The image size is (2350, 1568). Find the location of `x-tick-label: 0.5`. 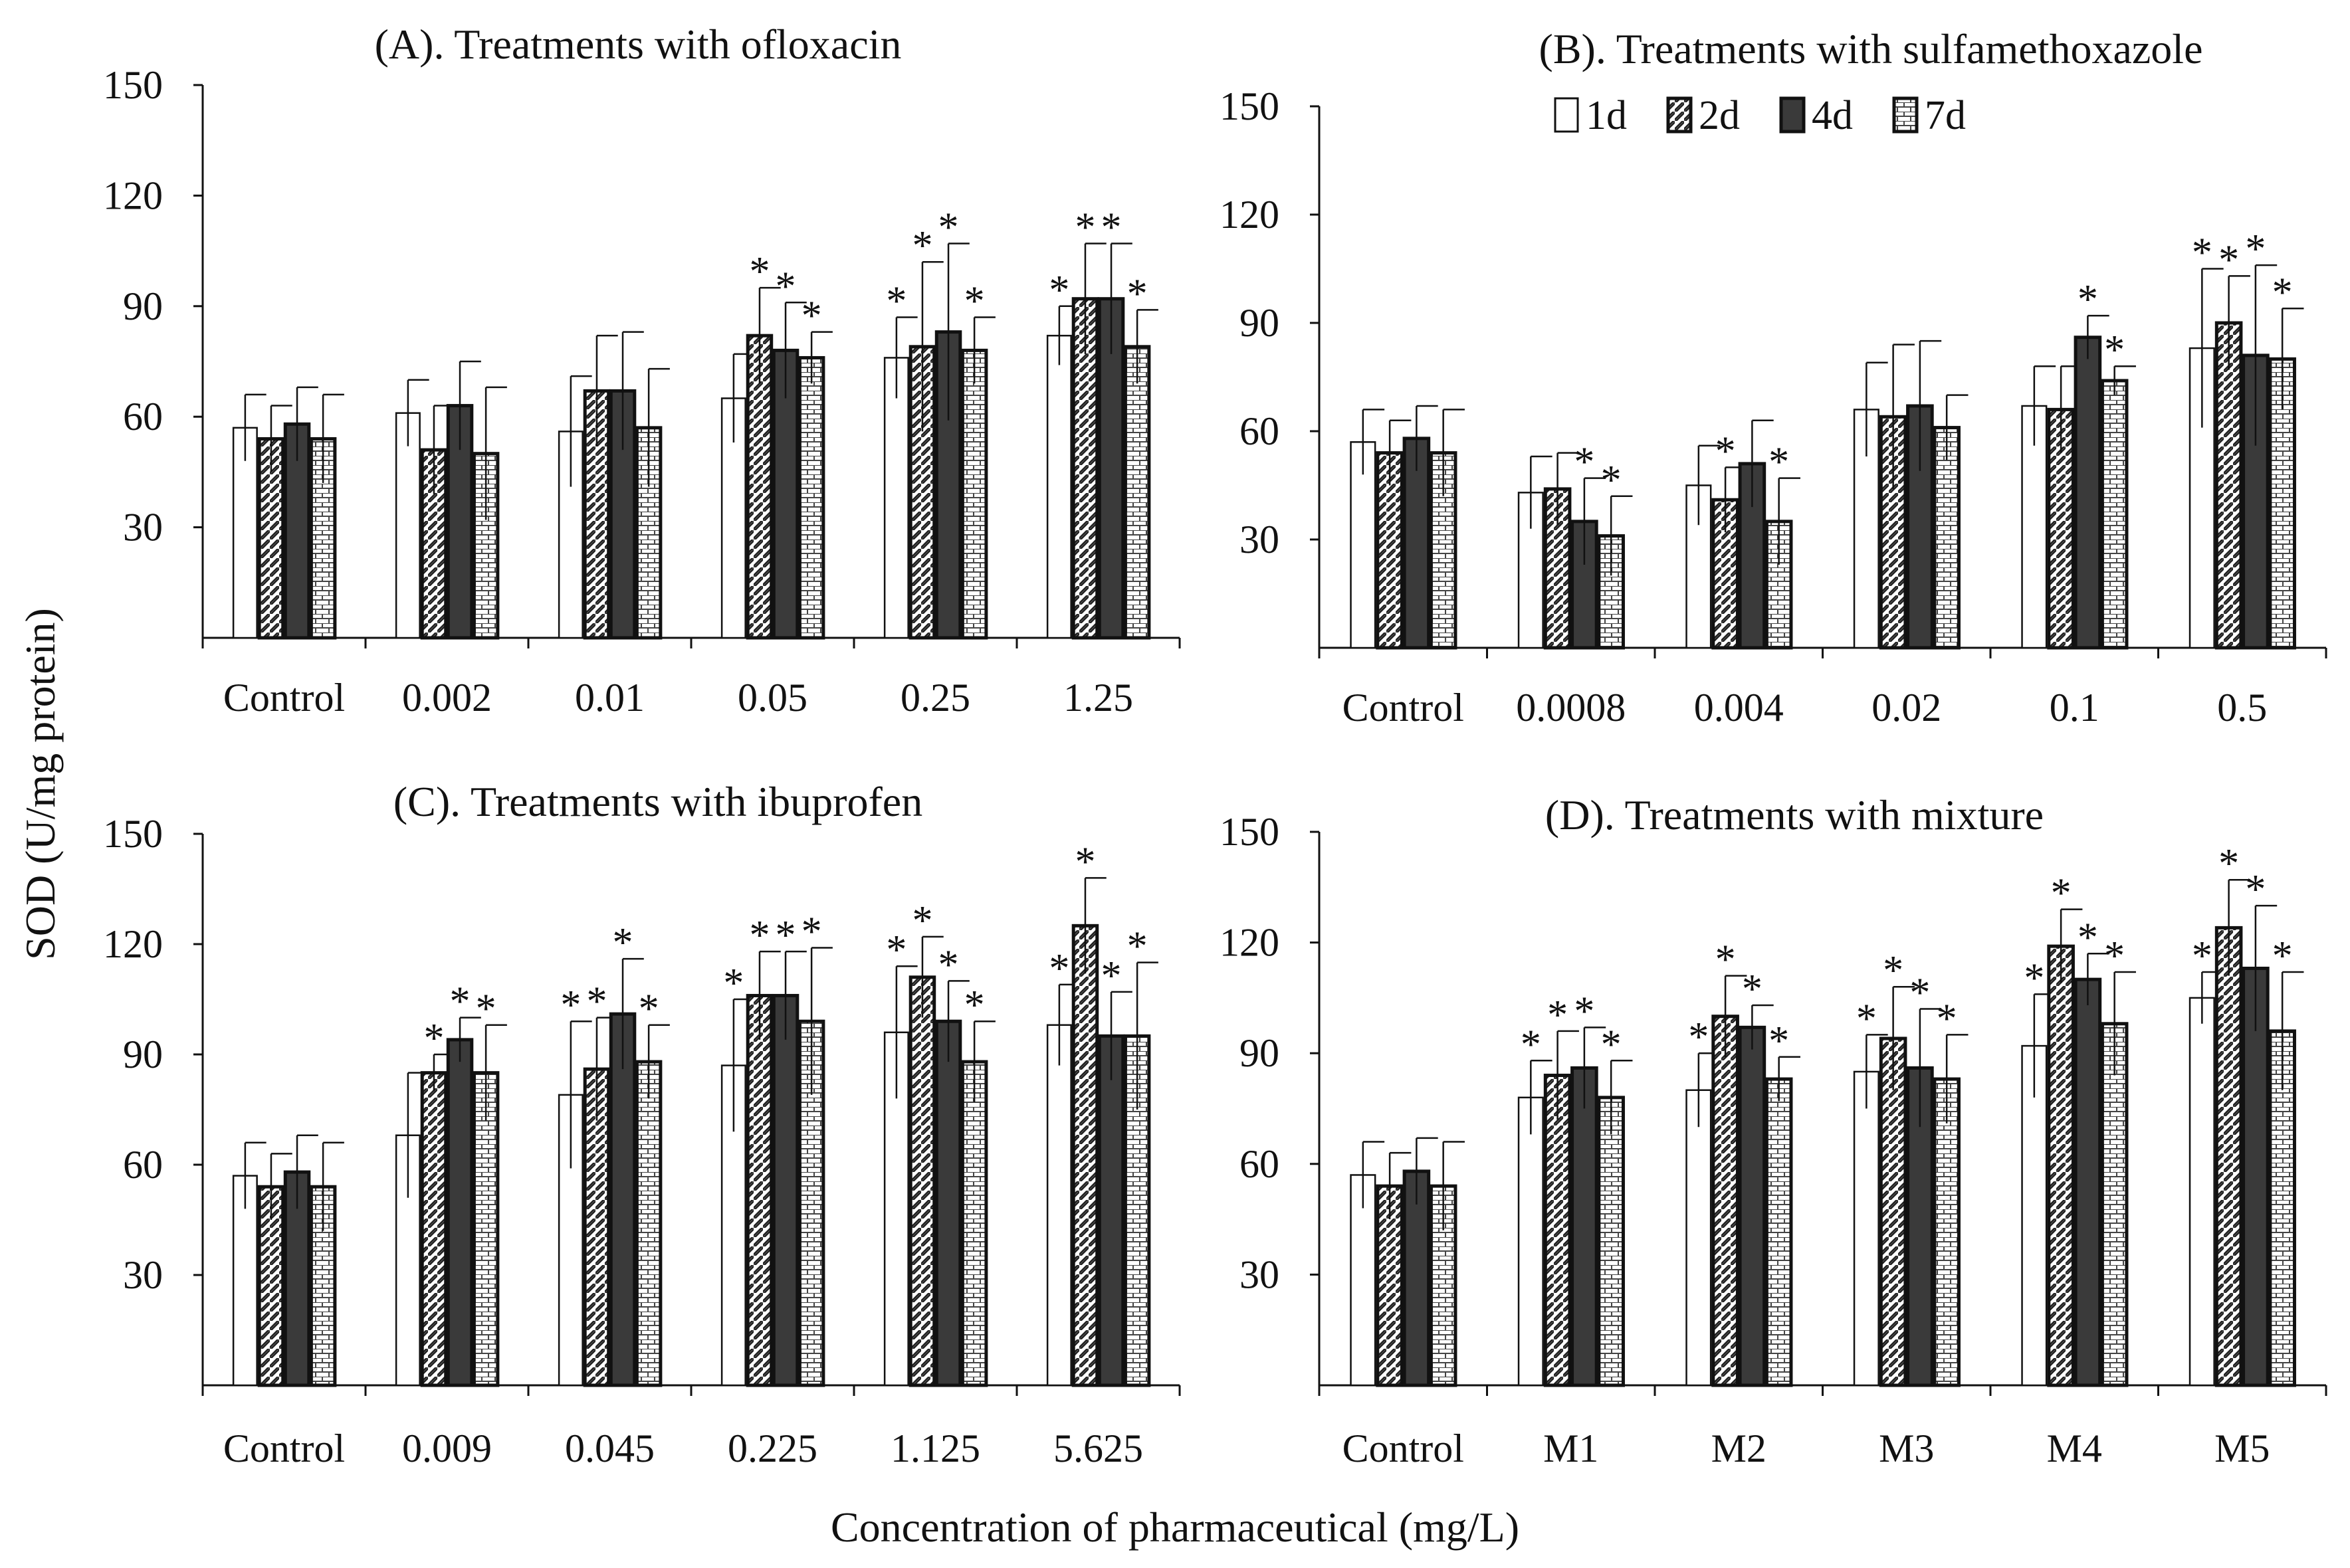

x-tick-label: 0.5 is located at coordinates (2242, 708).